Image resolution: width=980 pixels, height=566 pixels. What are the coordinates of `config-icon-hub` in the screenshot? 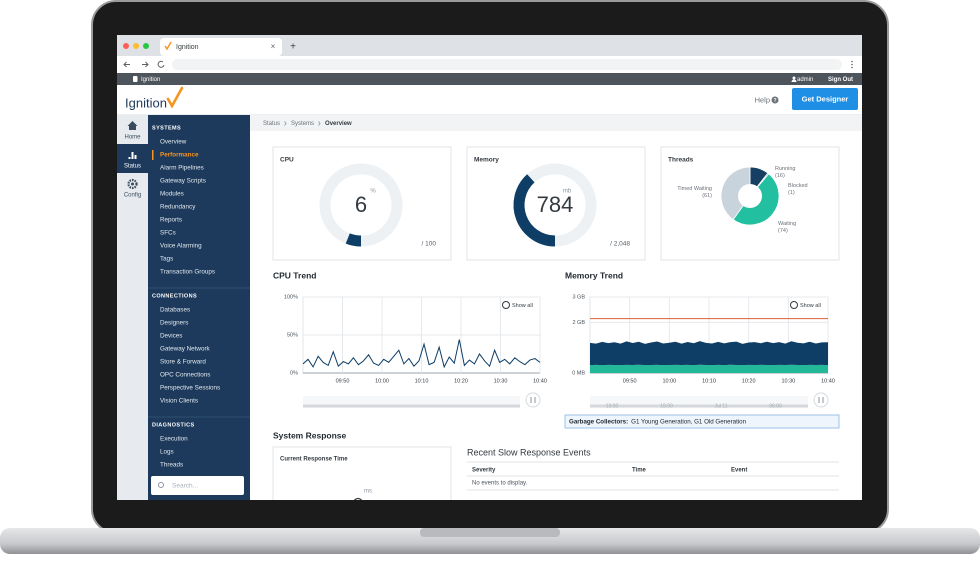 It's located at (132, 184).